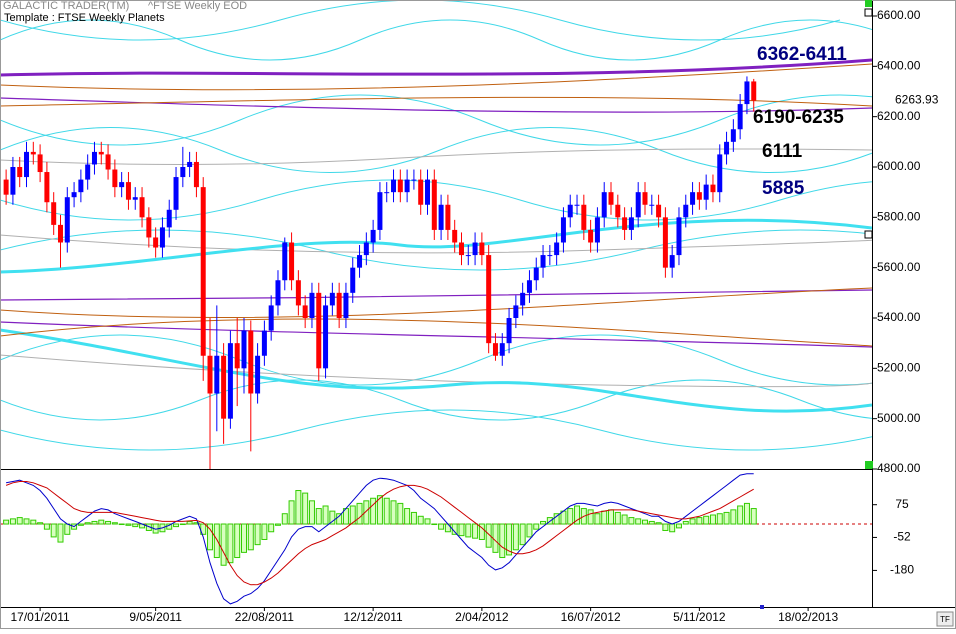  I want to click on x-tick-label: 22/08/2011, so click(264, 617).